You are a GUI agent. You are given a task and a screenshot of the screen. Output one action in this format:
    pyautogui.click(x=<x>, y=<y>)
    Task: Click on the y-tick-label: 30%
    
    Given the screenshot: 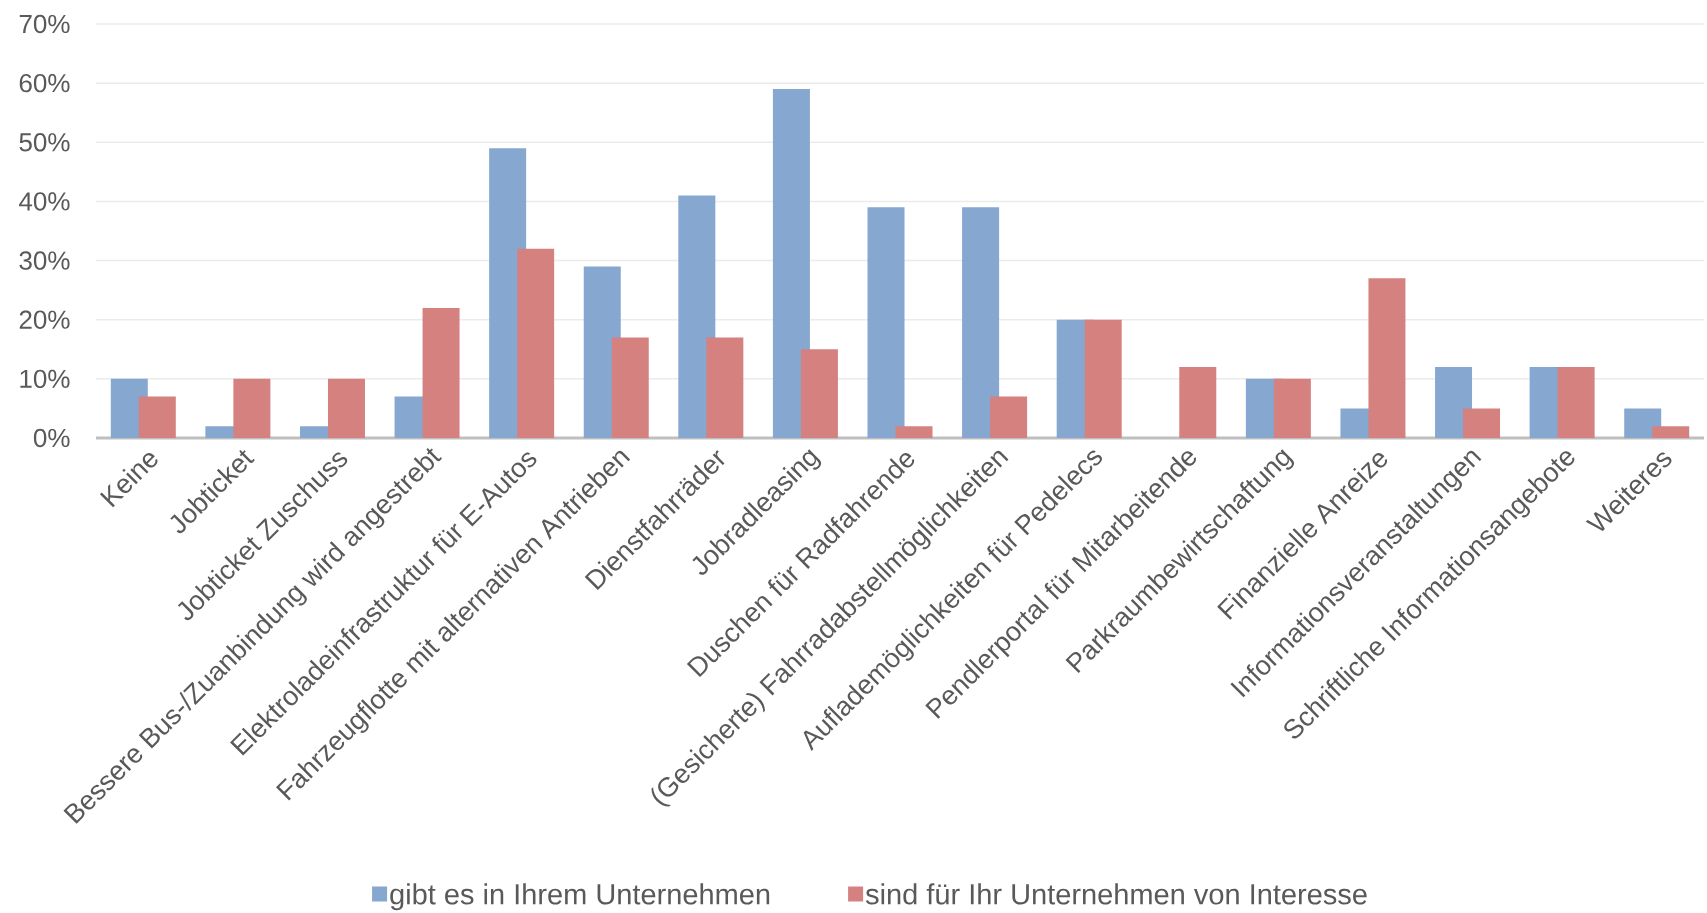 What is the action you would take?
    pyautogui.click(x=44, y=260)
    